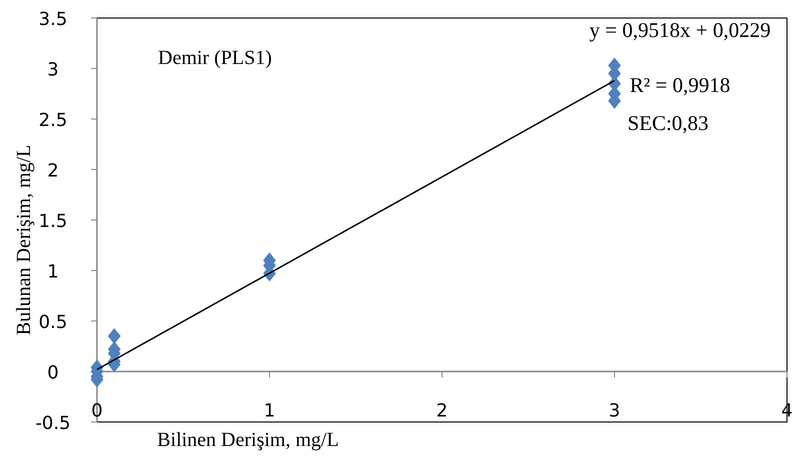 This screenshot has width=803, height=458. I want to click on y-tick-label: 3.5, so click(53, 19).